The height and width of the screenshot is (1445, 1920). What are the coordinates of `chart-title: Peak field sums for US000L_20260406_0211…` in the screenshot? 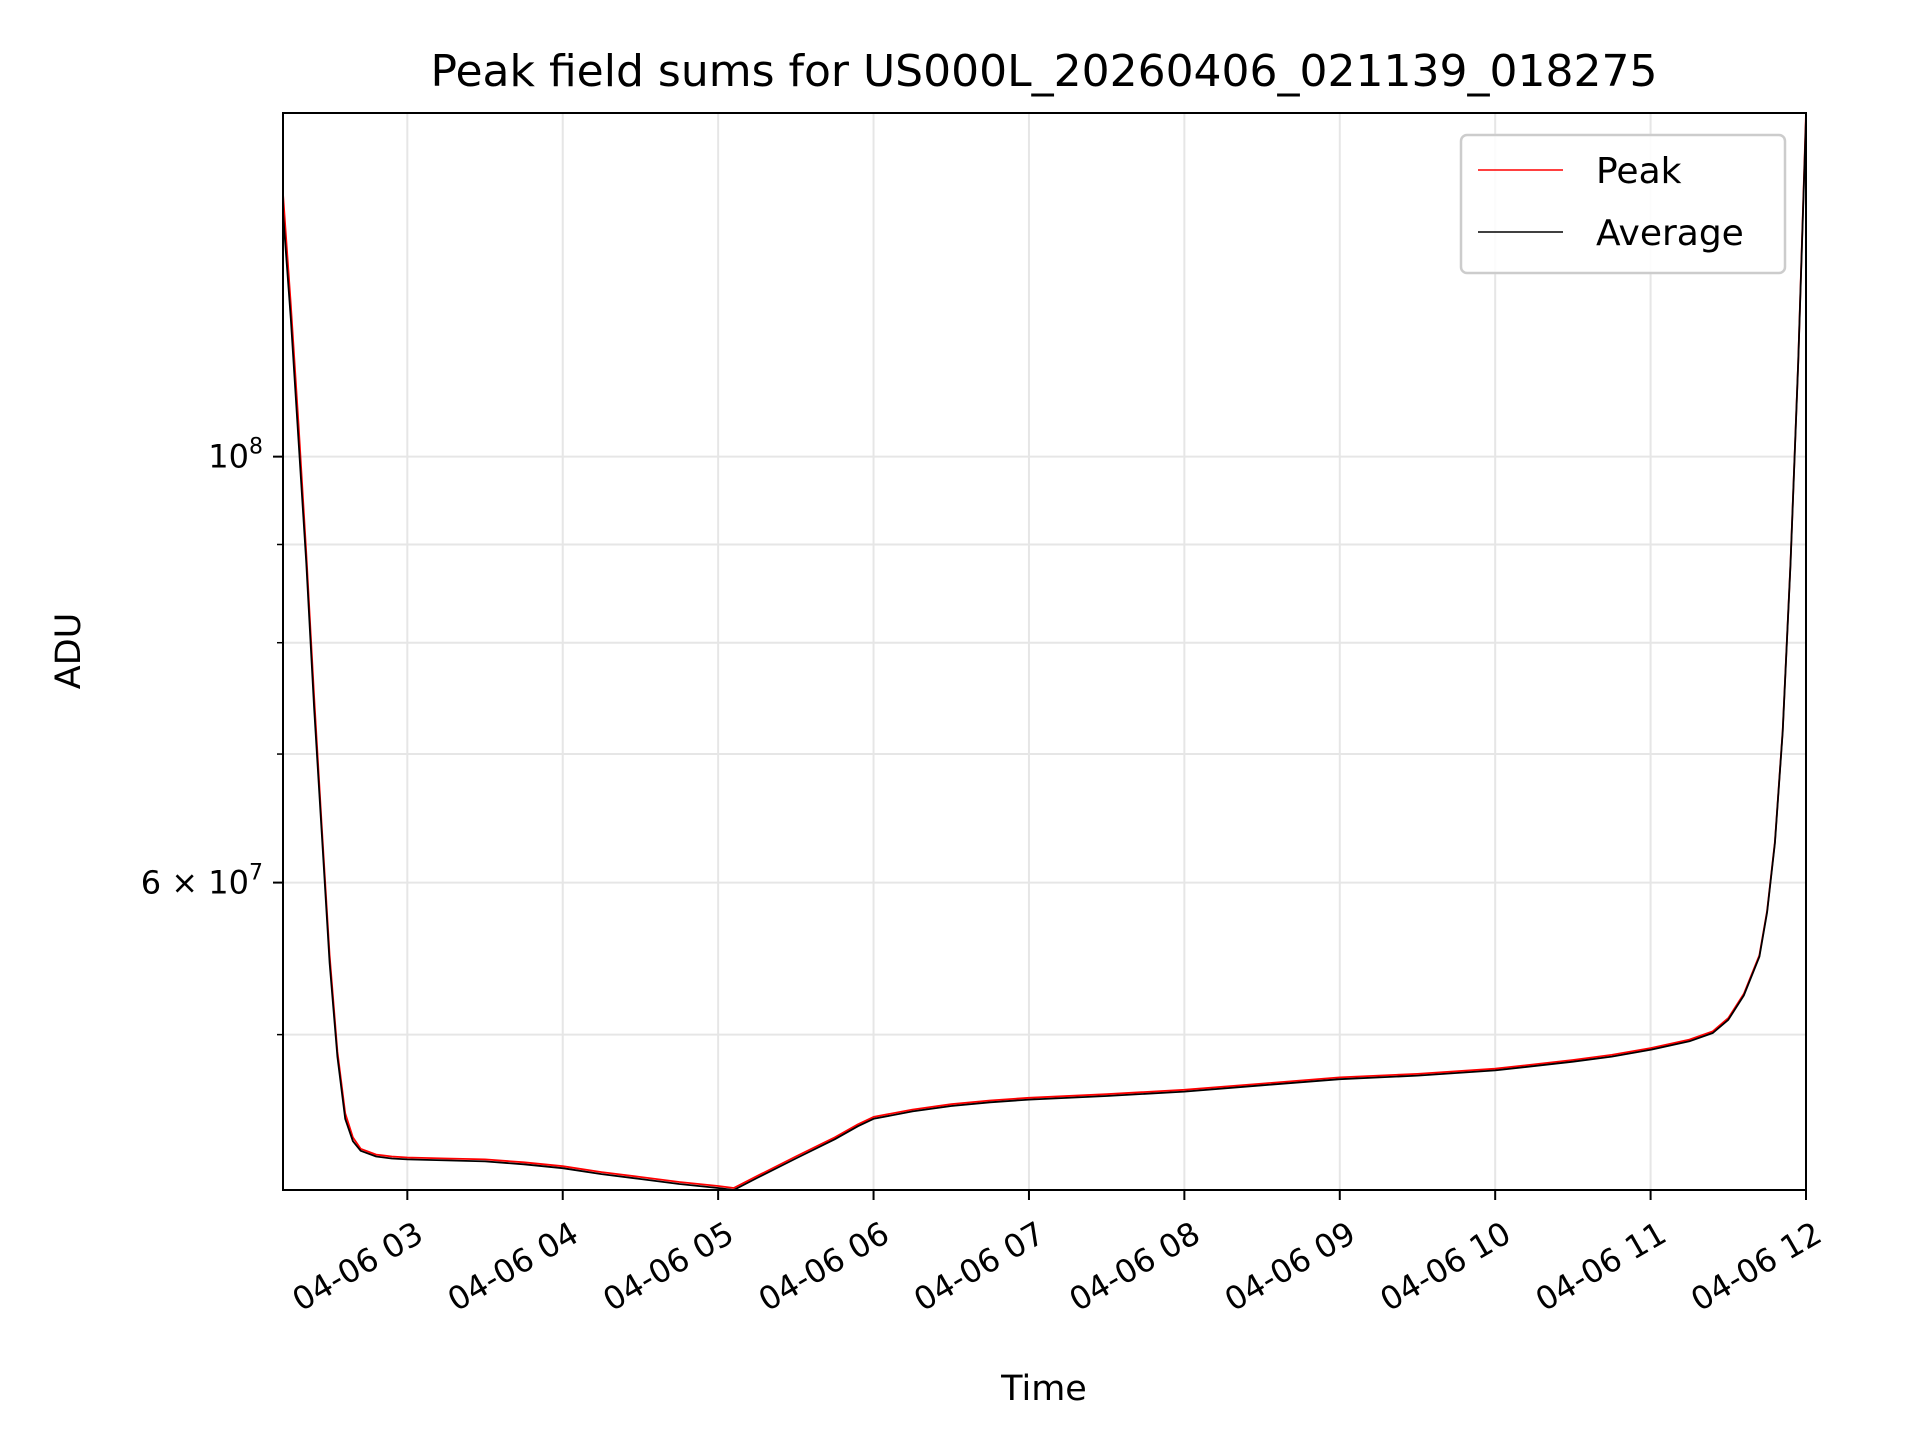 It's located at (1044, 71).